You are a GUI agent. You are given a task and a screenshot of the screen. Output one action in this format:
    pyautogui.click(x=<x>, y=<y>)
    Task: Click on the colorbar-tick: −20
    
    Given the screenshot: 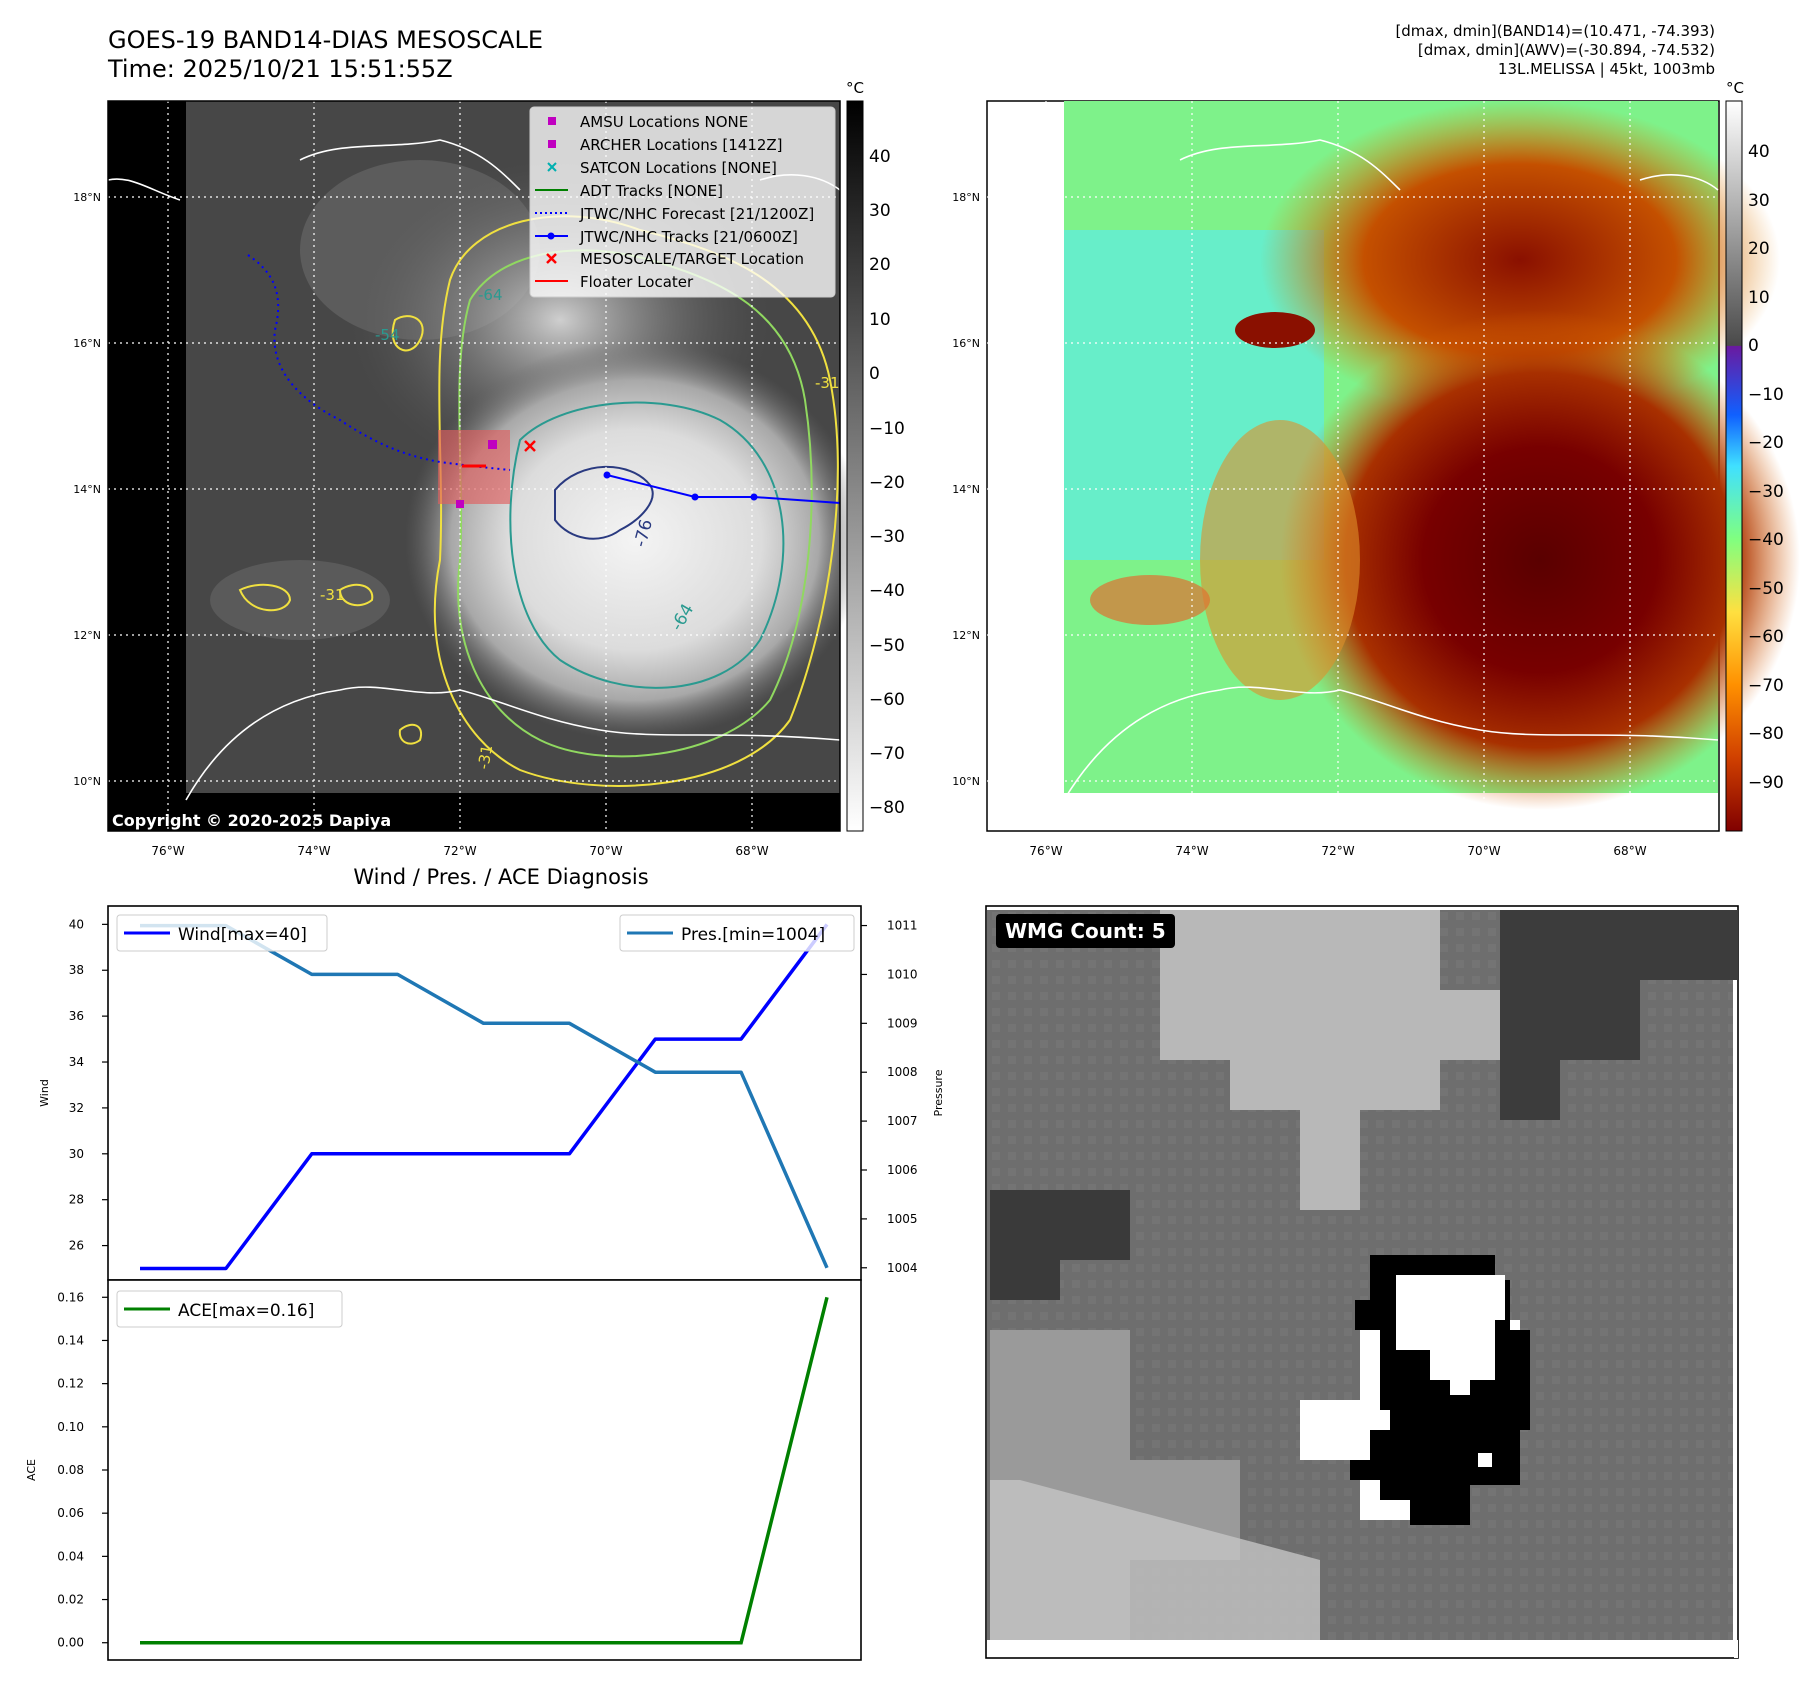 What is the action you would take?
    pyautogui.click(x=1766, y=443)
    